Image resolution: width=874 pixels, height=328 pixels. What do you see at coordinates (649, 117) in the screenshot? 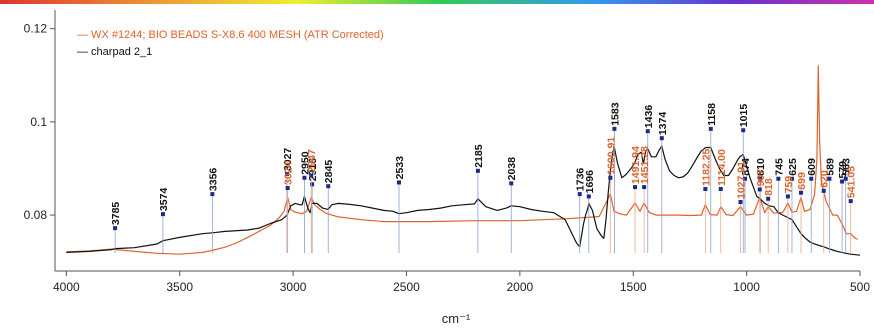
I see `peak-black-label: 1436` at bounding box center [649, 117].